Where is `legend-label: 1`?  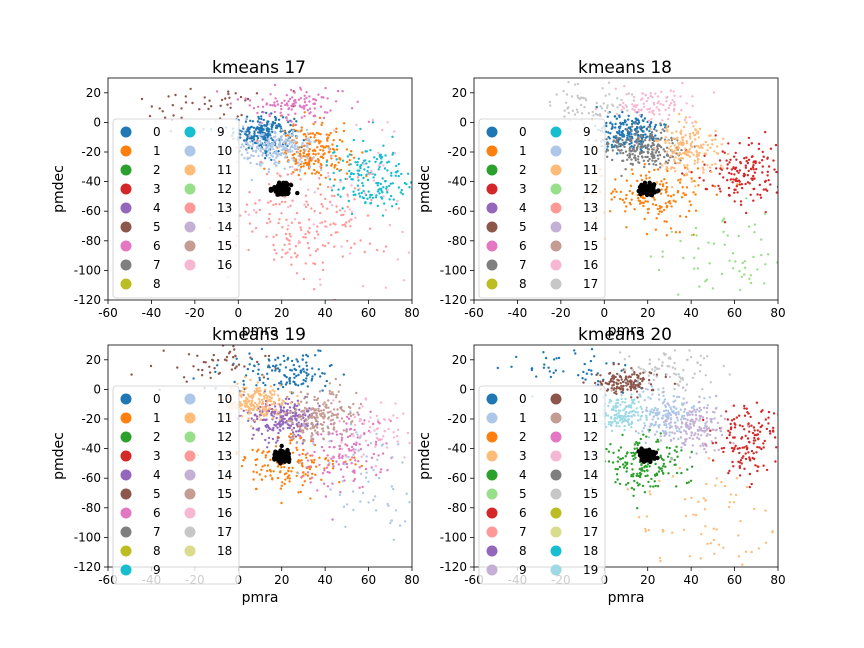
legend-label: 1 is located at coordinates (523, 151).